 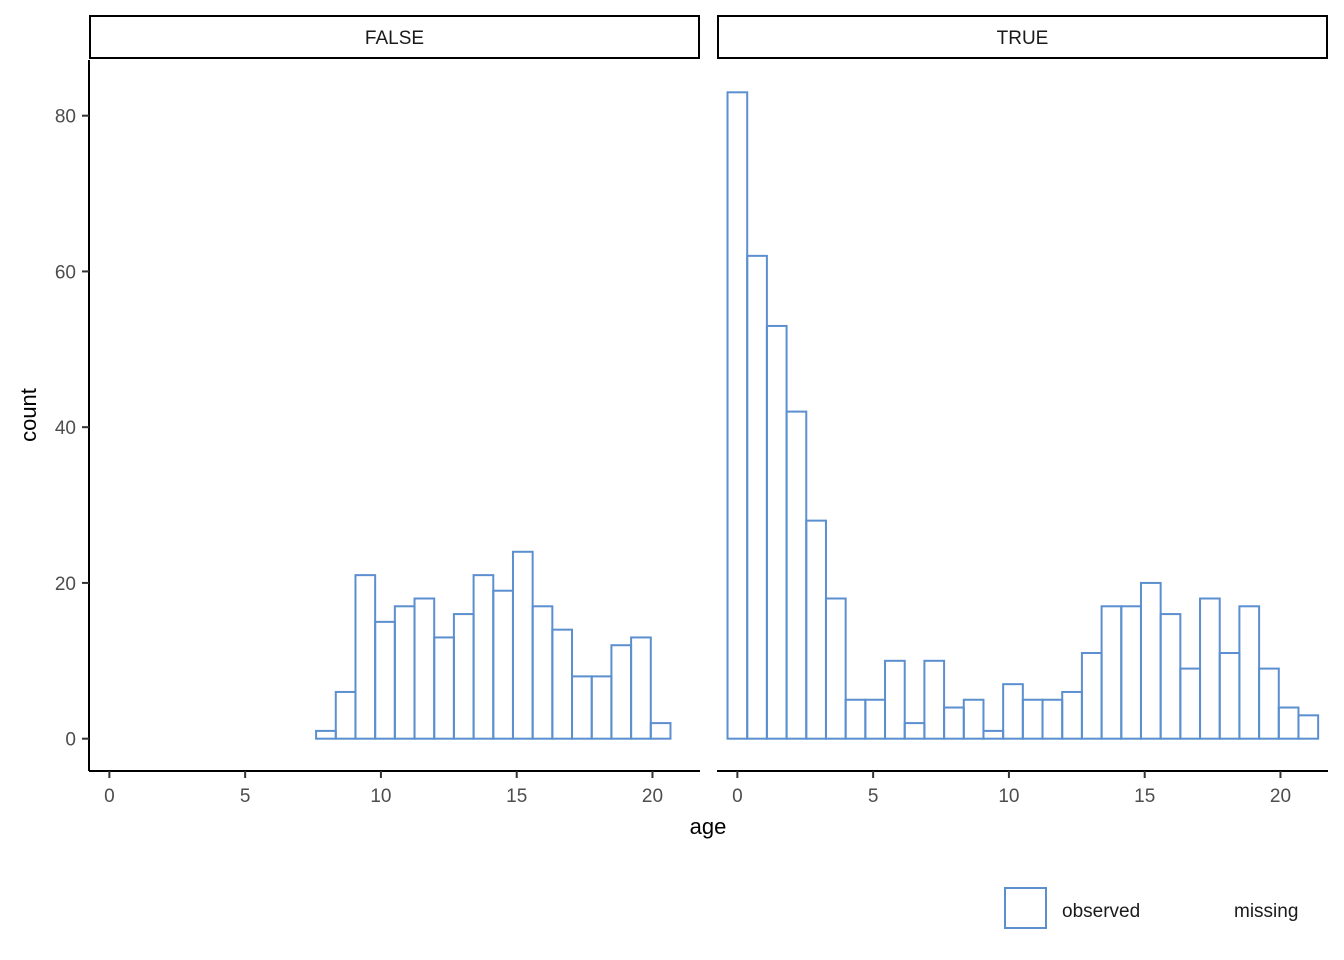 I want to click on legend-label-observed: observed, so click(x=1101, y=911).